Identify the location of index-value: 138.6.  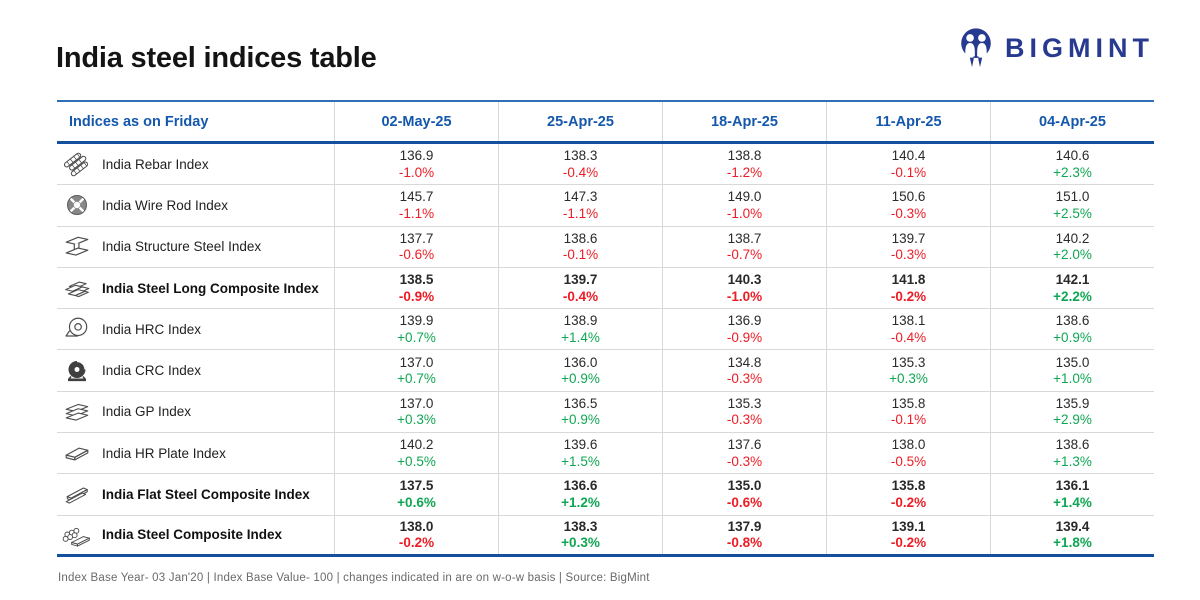
(1072, 445).